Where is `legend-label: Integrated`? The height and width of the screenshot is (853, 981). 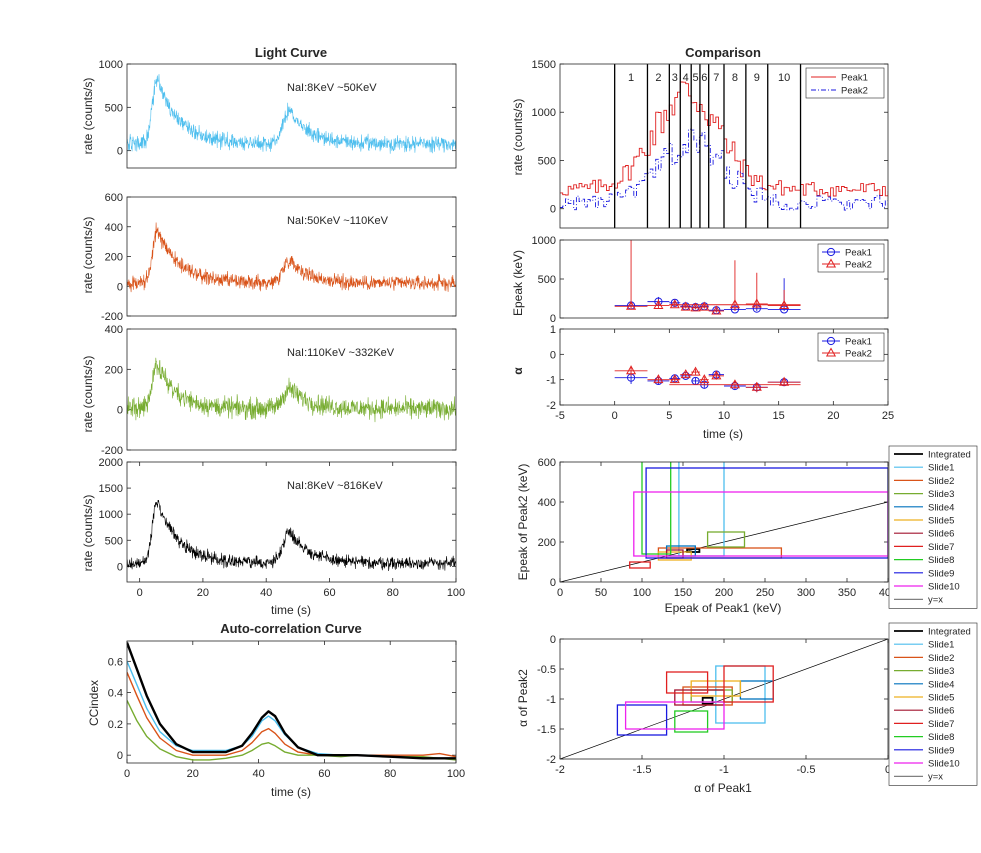 legend-label: Integrated is located at coordinates (949, 632).